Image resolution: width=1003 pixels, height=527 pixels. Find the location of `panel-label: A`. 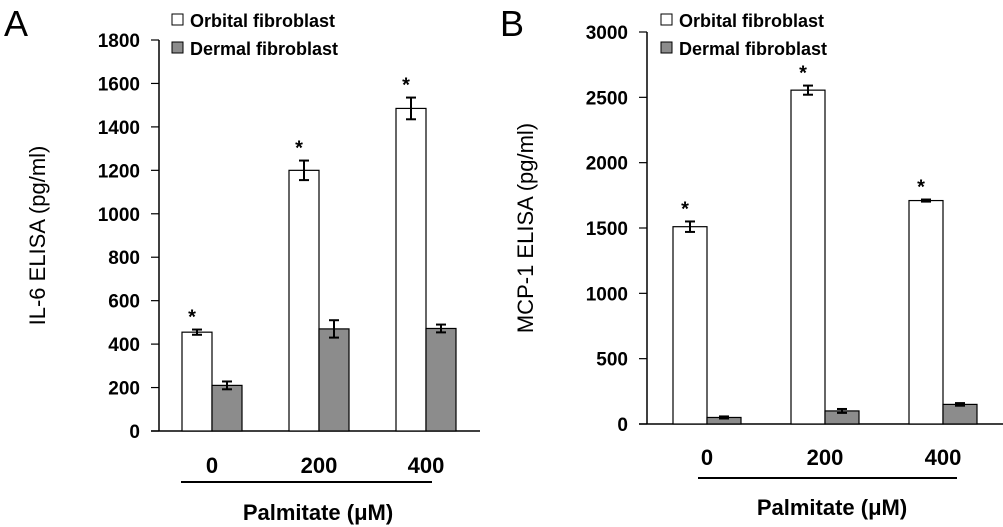

panel-label: A is located at coordinates (16, 23).